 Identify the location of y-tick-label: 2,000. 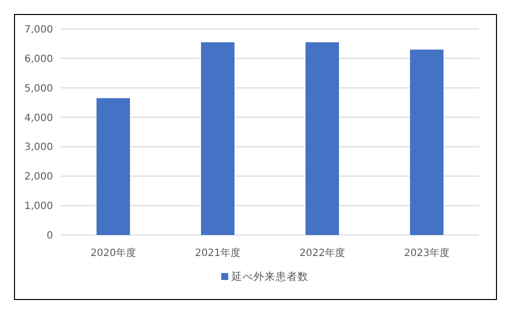
(38, 177).